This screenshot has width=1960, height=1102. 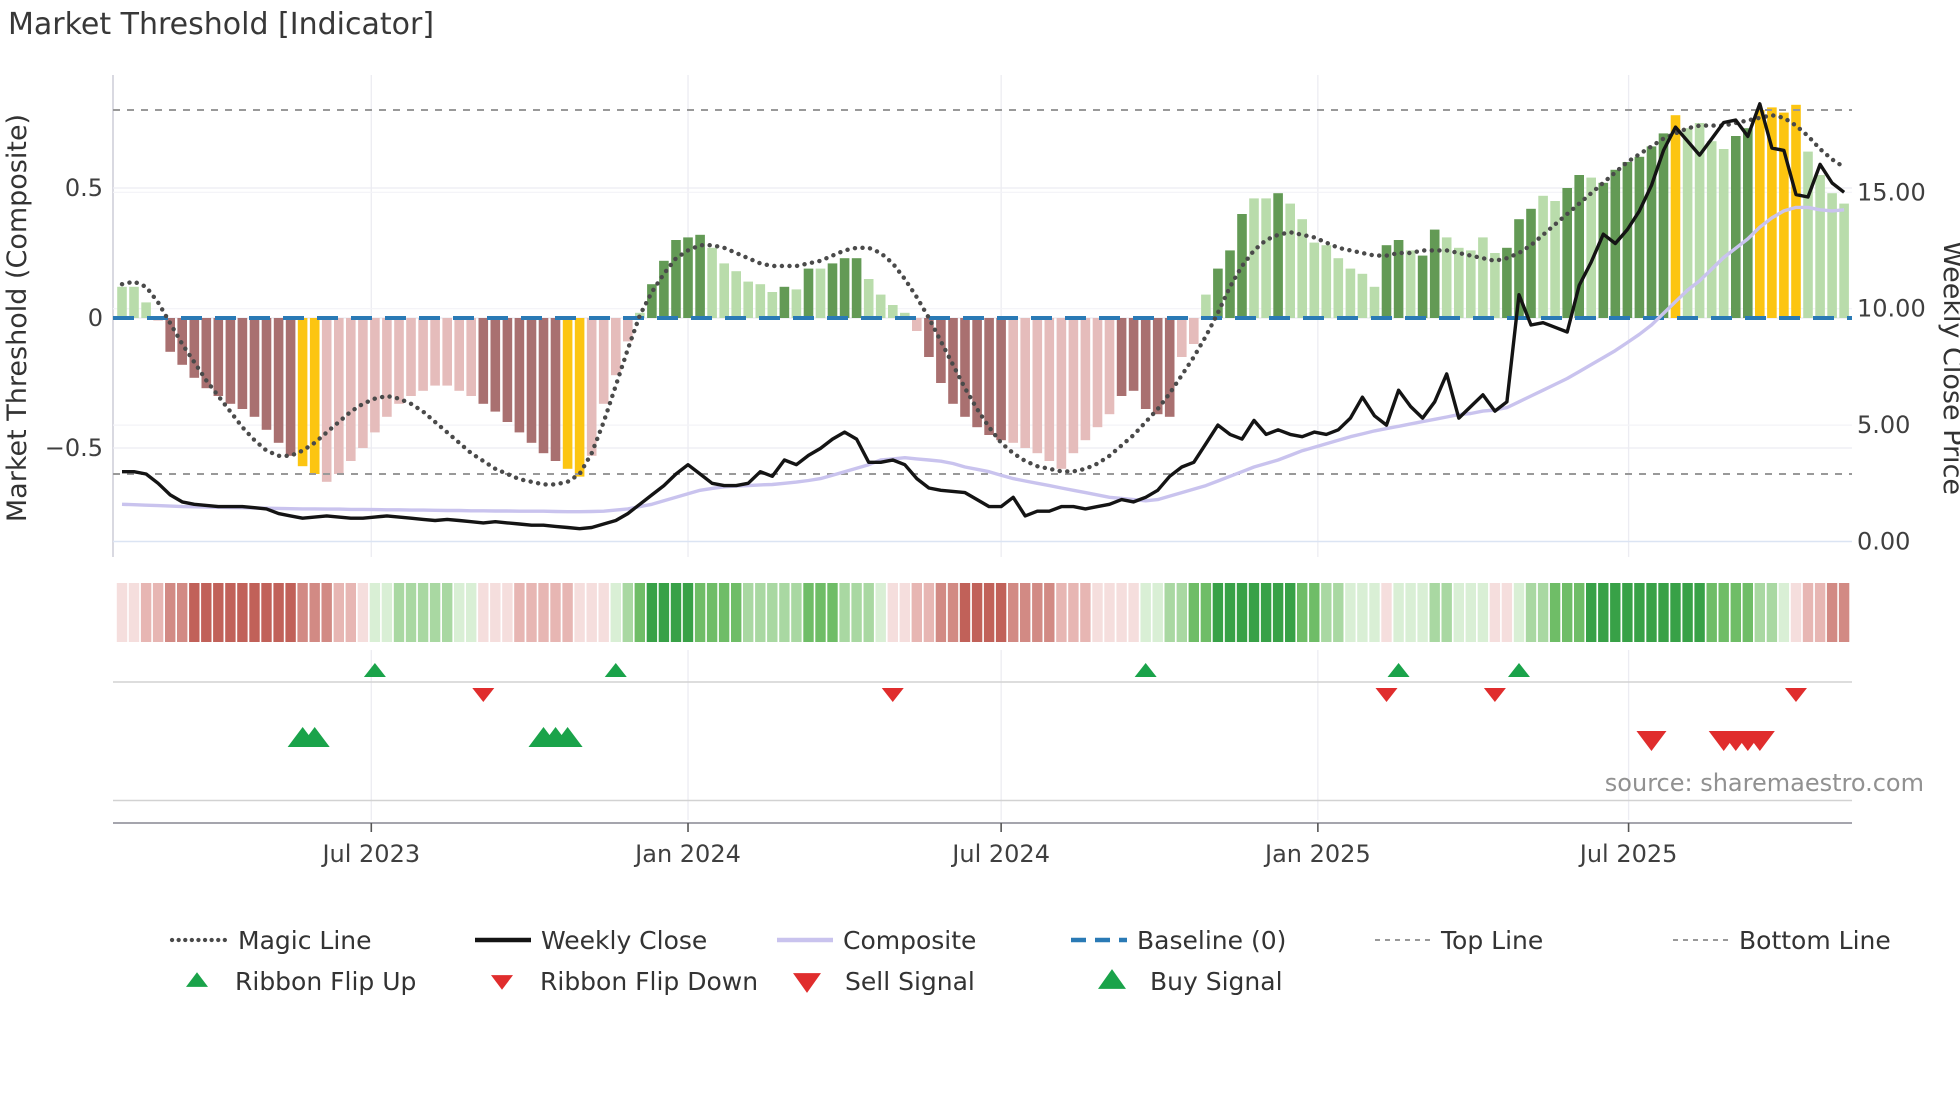 What do you see at coordinates (1764, 783) in the screenshot?
I see `source-note: source: sharemaestro.com` at bounding box center [1764, 783].